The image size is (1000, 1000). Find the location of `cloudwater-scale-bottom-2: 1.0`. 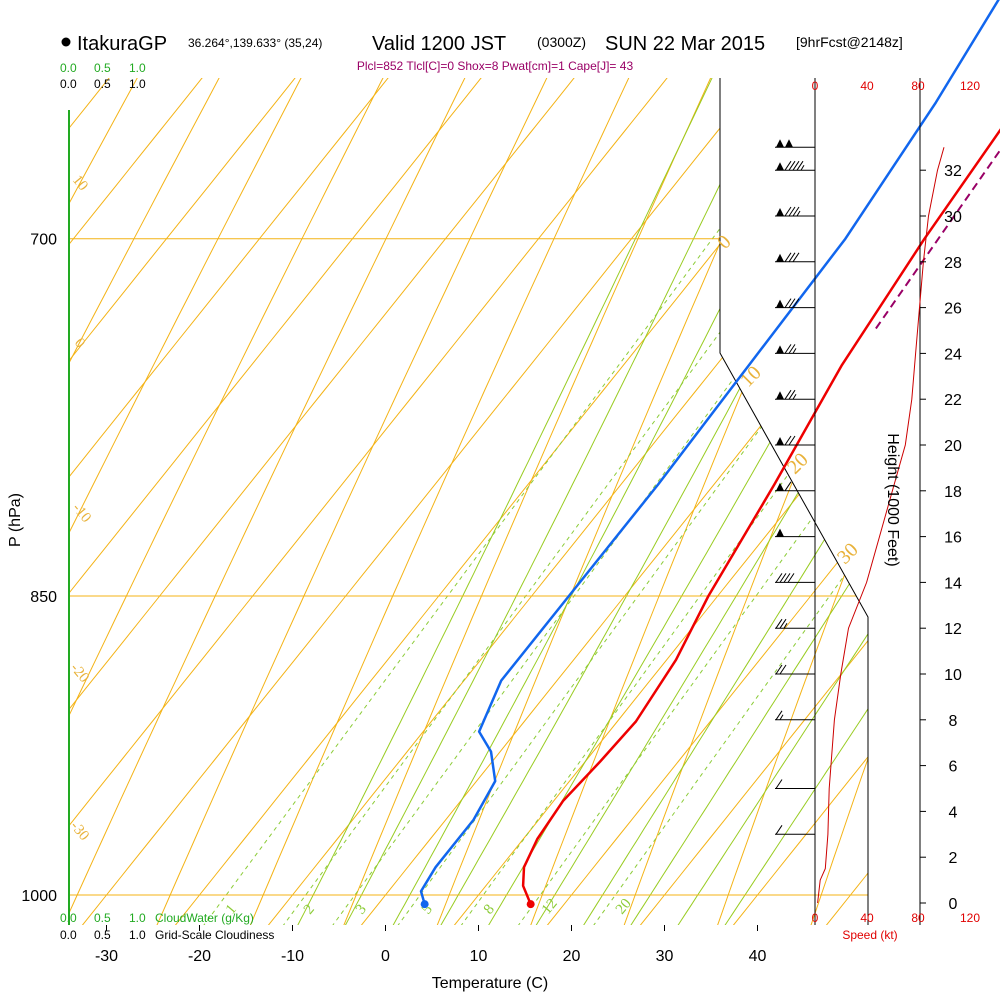

cloudwater-scale-bottom-2: 1.0 is located at coordinates (137, 918).